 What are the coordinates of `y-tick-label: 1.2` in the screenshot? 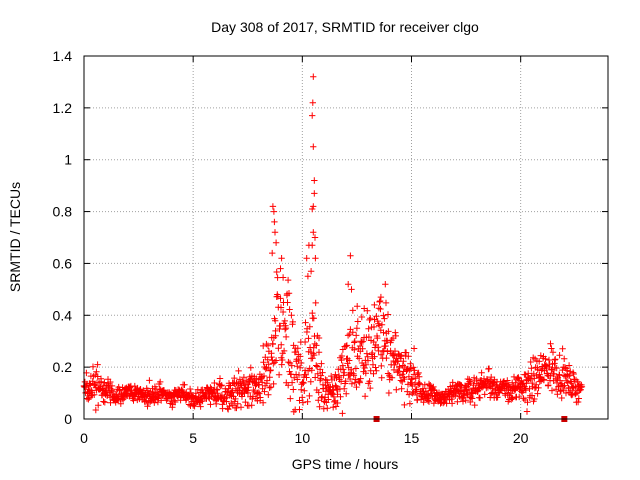 It's located at (63, 108).